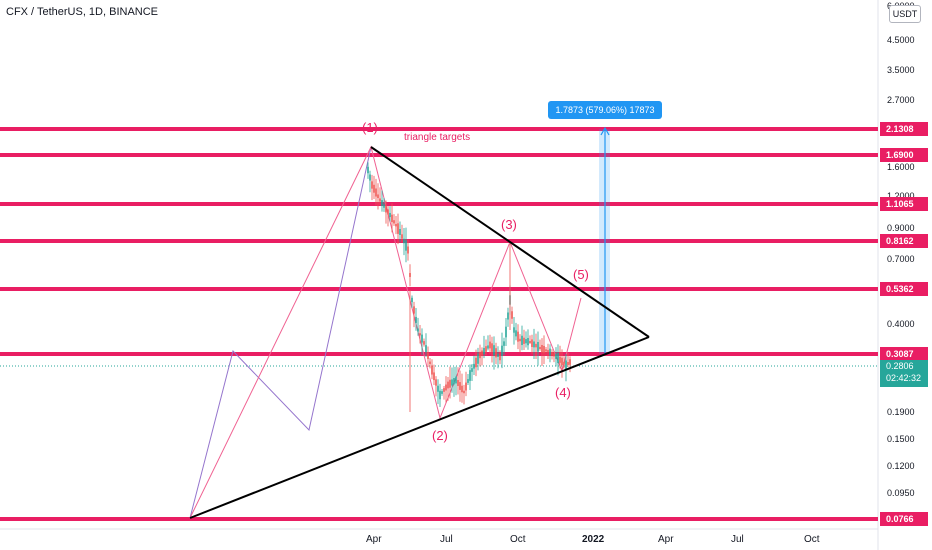 The image size is (932, 550). What do you see at coordinates (900, 241) in the screenshot?
I see `target-price-label: 0.8162` at bounding box center [900, 241].